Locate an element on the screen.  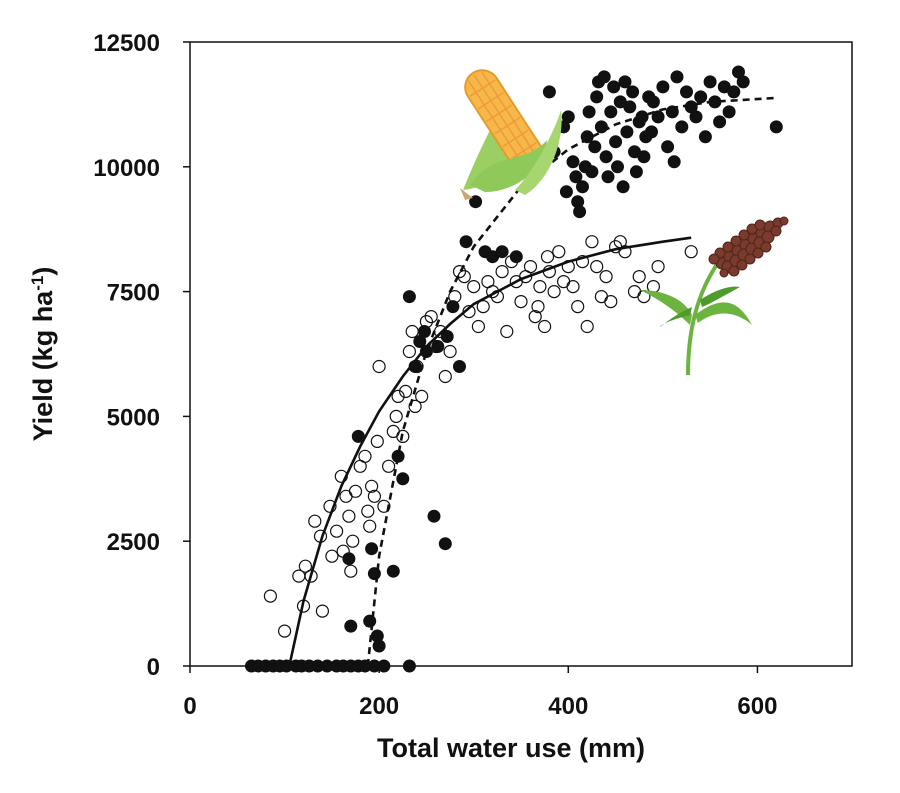
y-axis-title-close: ) is located at coordinates (43, 271).